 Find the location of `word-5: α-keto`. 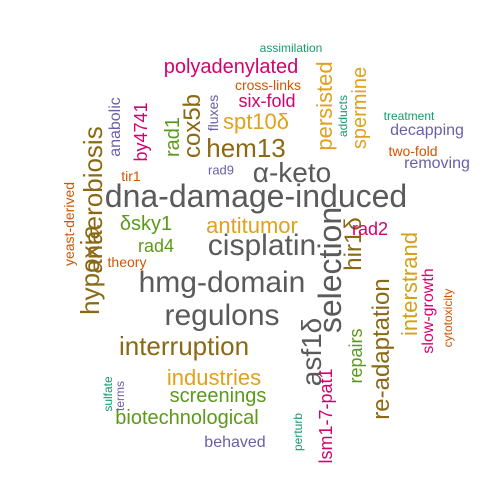

word-5: α-keto is located at coordinates (292, 172).